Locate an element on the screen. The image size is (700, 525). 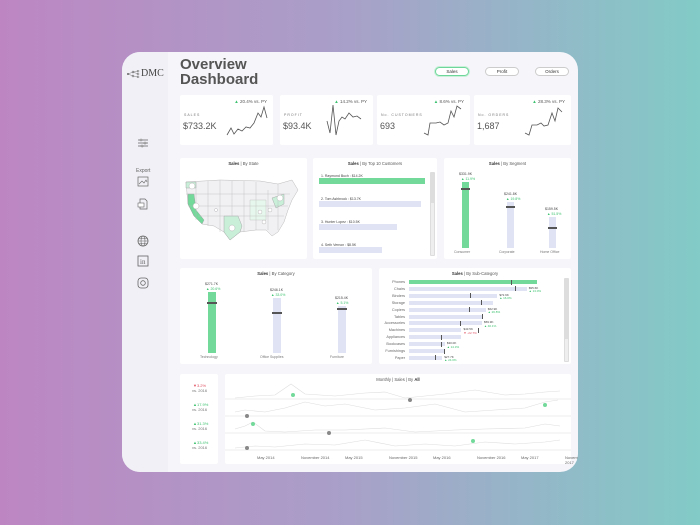
yoy-delta: ▲33.4% is located at coordinates (201, 442).